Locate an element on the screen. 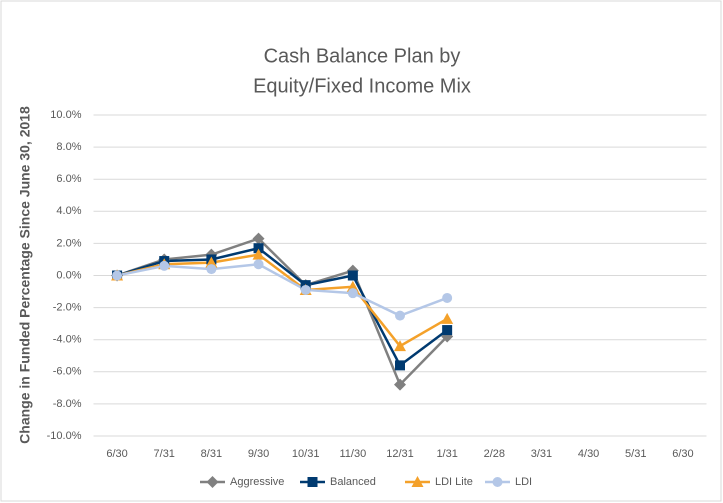 Image resolution: width=723 pixels, height=503 pixels. x-tick-label: 9/30 is located at coordinates (258, 454).